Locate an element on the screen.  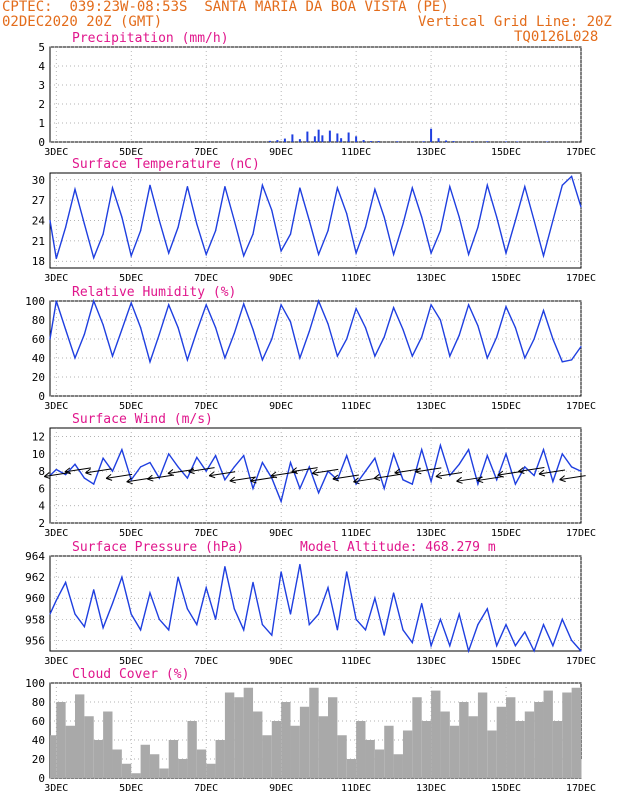
cloud-xtick-label: 9DEC is located at coordinates (281, 788).